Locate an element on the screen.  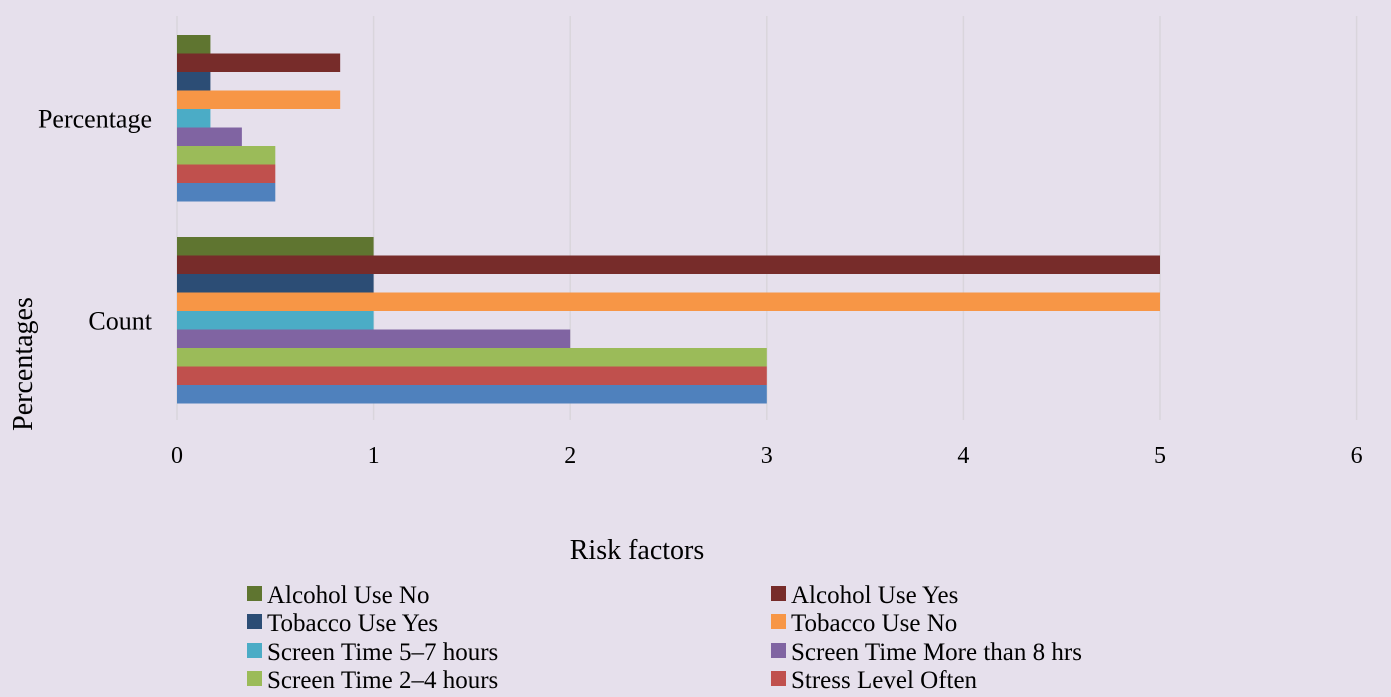
category-label: Percentage is located at coordinates (95, 118).